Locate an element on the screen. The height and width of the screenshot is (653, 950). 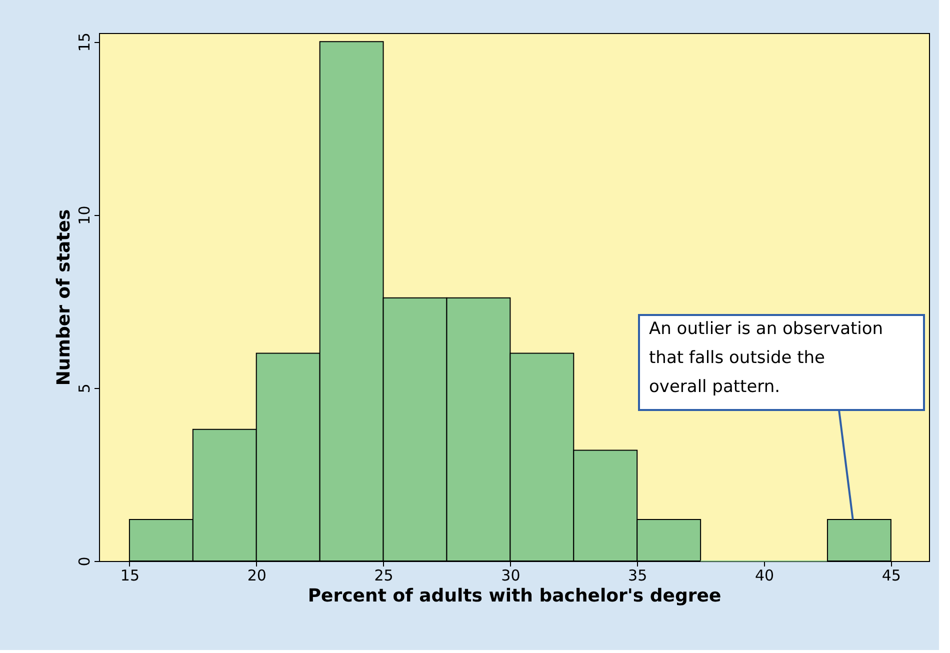
y-tick-label: 0 is located at coordinates (85, 561).